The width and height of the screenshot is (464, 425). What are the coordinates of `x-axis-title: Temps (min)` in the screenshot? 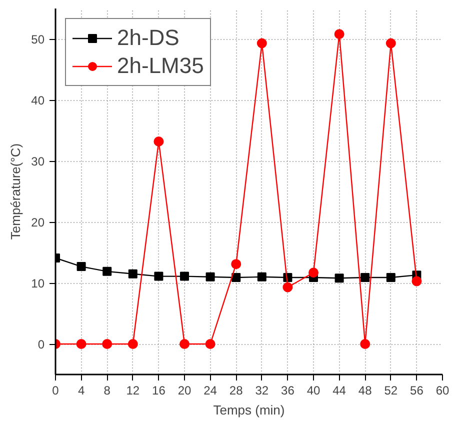 It's located at (249, 410).